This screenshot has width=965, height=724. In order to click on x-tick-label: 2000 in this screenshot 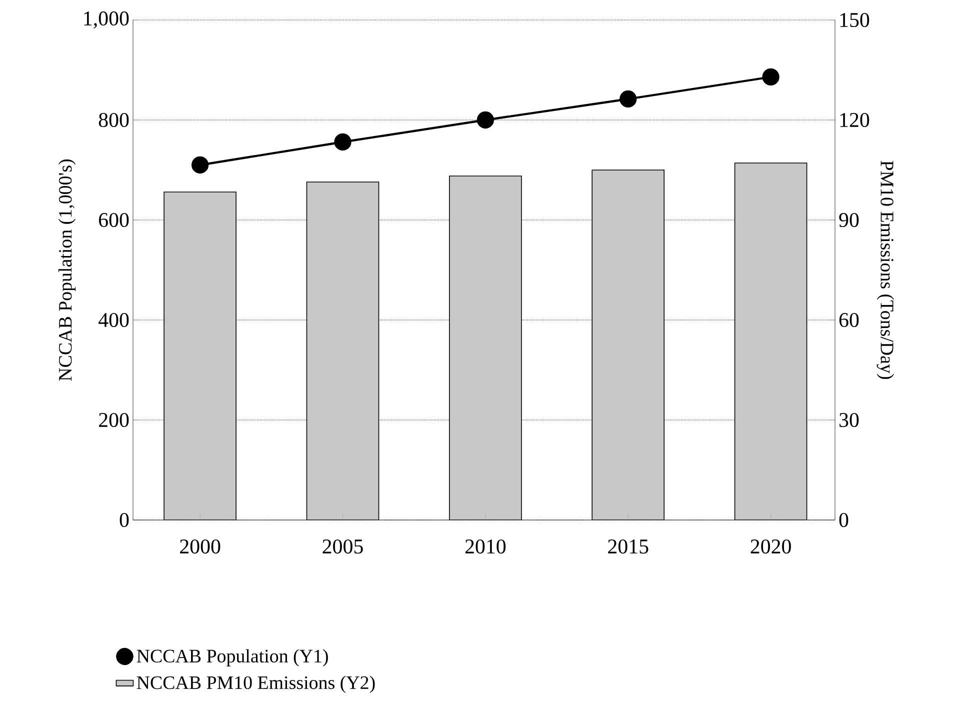, I will do `click(200, 546)`.